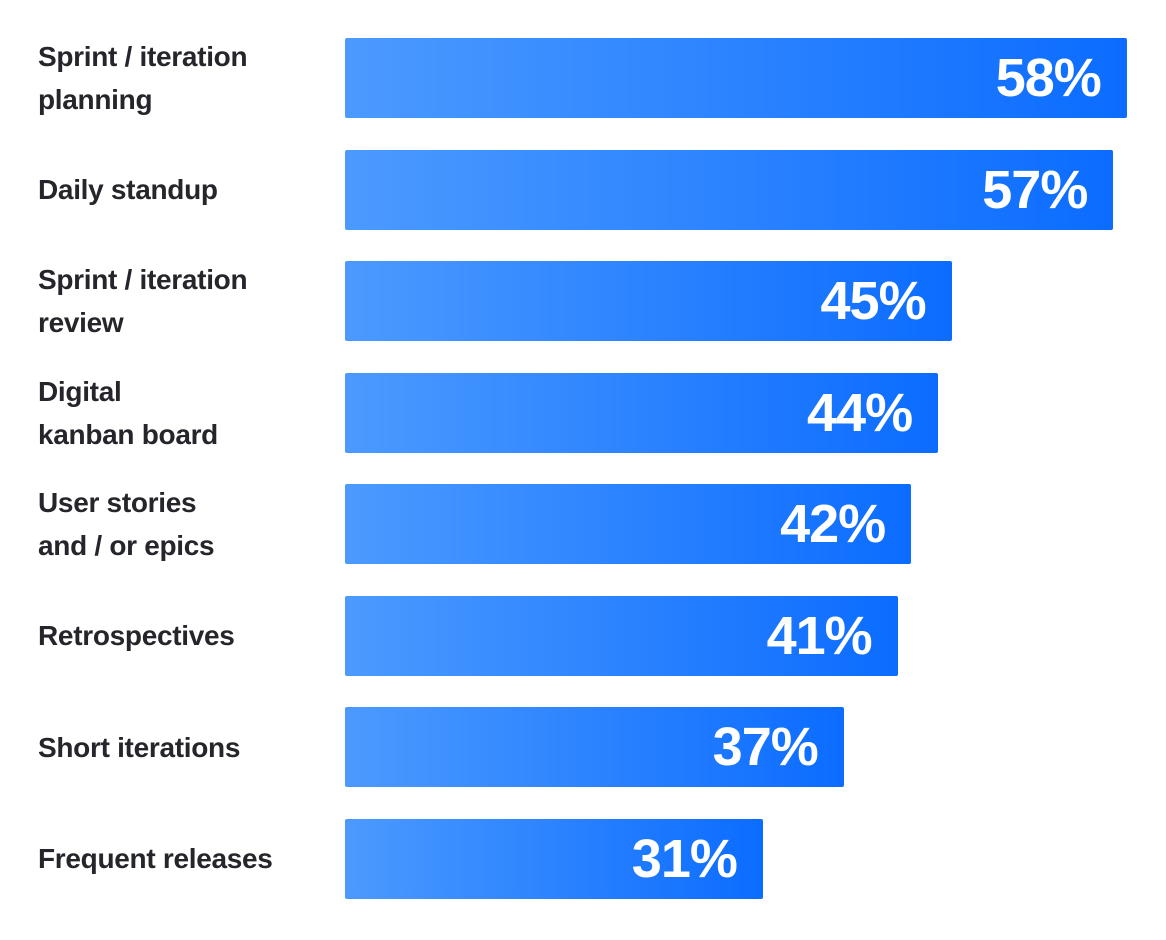 The width and height of the screenshot is (1166, 940). Describe the element at coordinates (765, 747) in the screenshot. I see `value-label: 37%` at that location.